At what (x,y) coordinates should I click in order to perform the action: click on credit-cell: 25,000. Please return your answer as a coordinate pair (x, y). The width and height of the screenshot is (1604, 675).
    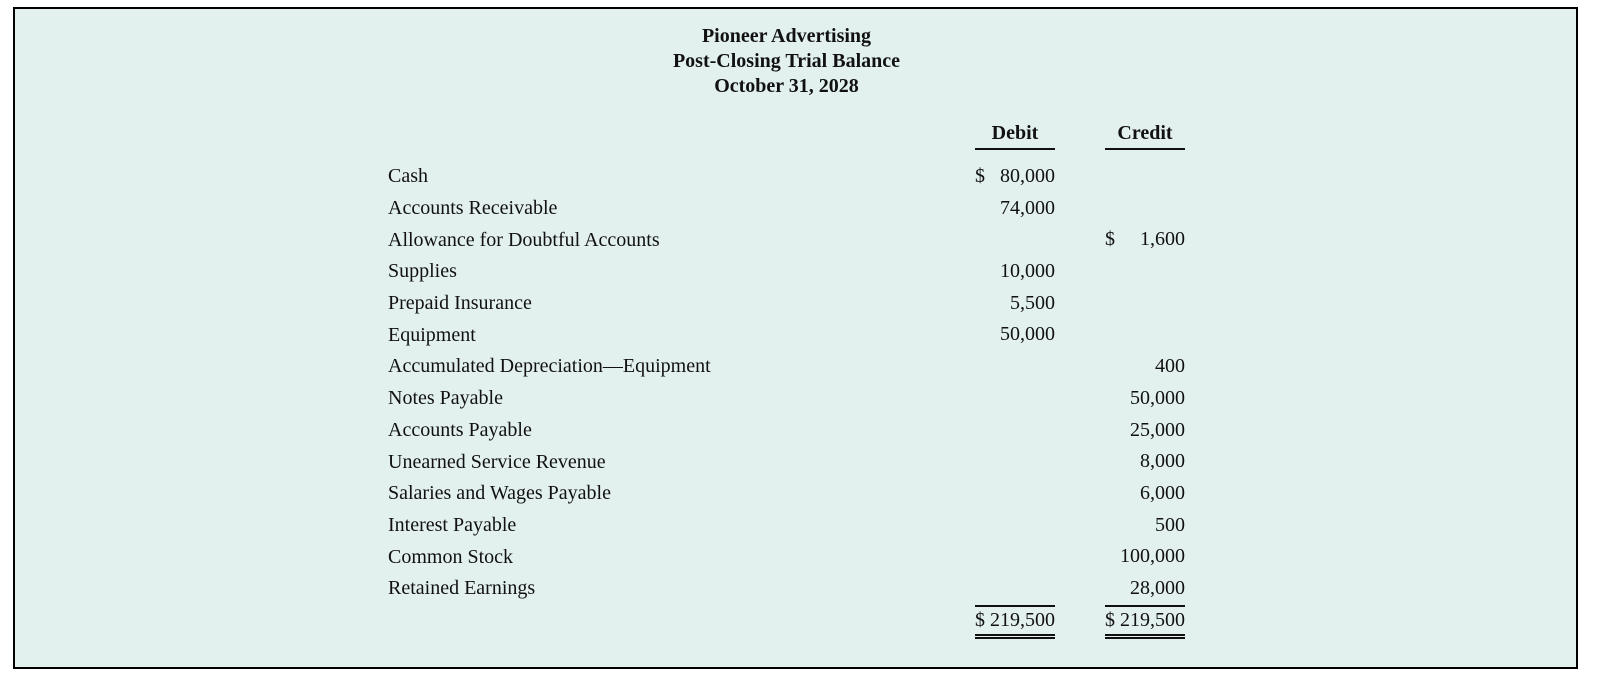
    Looking at the image, I should click on (1145, 431).